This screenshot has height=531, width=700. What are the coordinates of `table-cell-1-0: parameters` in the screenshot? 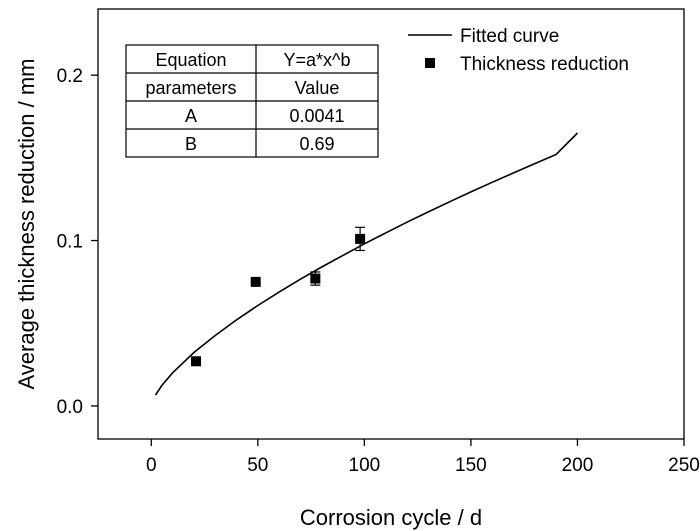 It's located at (190, 88).